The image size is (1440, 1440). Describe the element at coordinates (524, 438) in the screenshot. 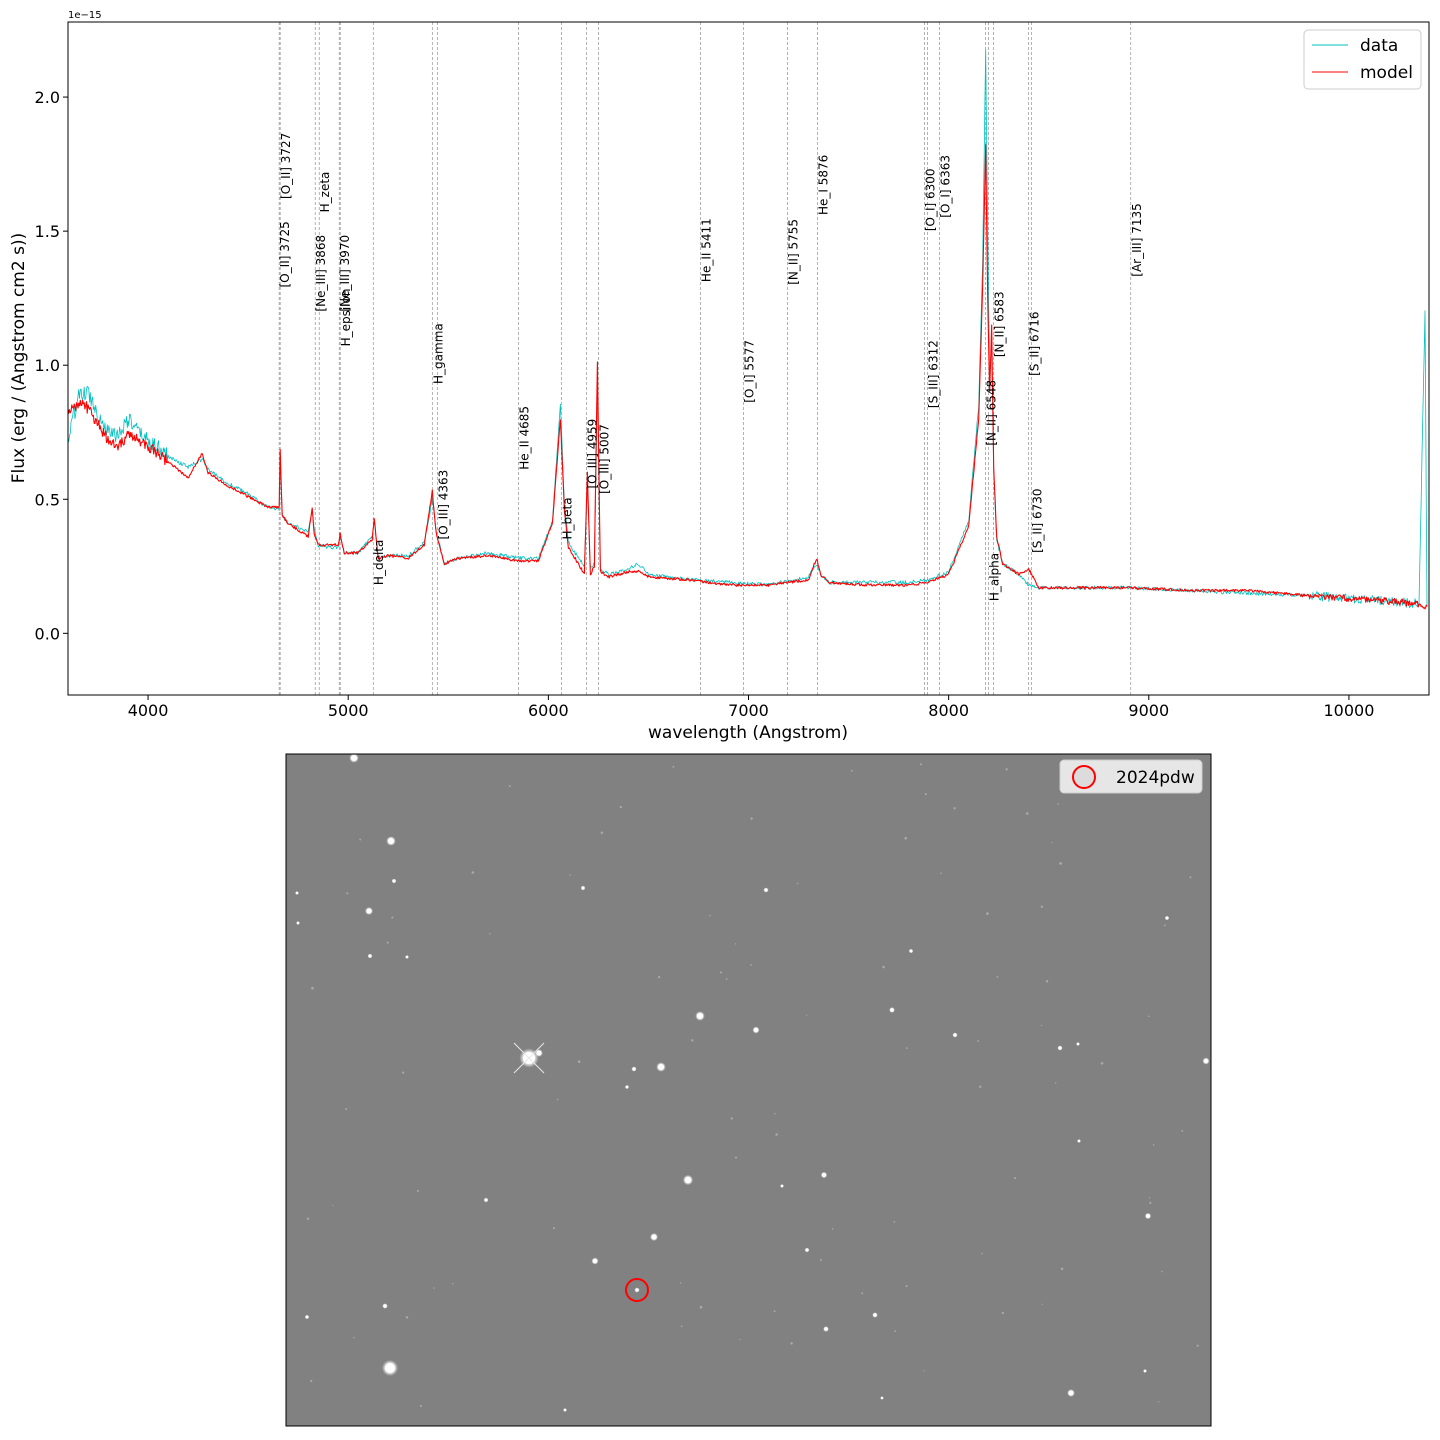

I see `line-label: He_II 4685` at that location.